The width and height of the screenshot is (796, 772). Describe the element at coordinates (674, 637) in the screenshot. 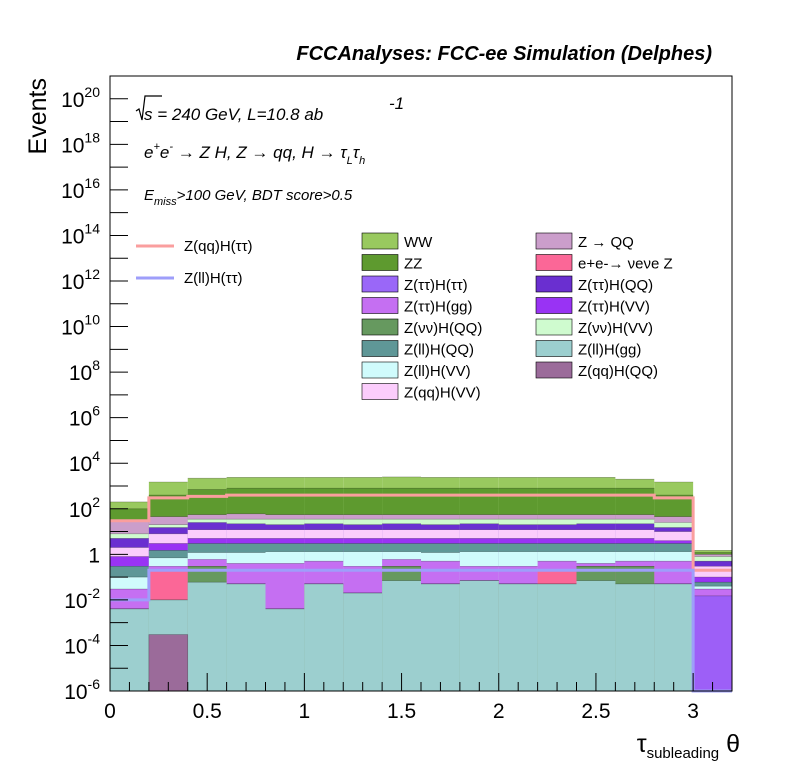

I see `bar-z-ll-h-gg--bin-14` at that location.